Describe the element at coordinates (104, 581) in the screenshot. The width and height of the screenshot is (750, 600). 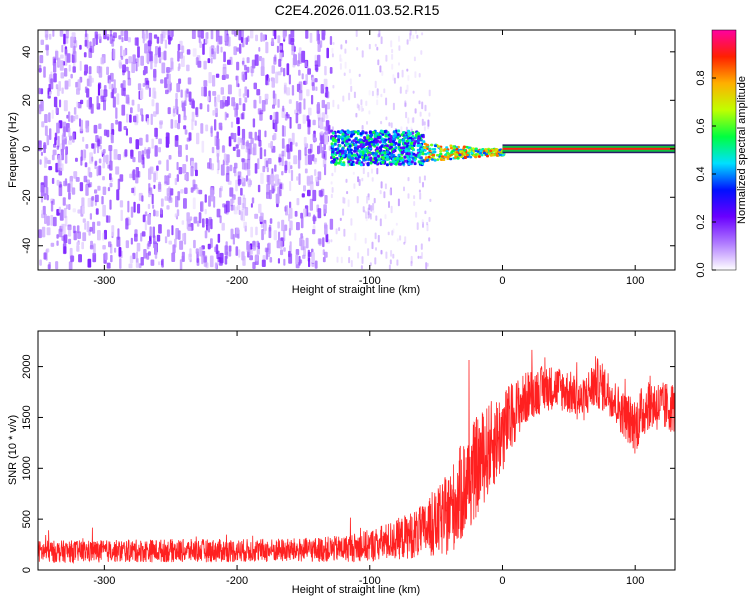
I see `x-tick-label: -300` at that location.